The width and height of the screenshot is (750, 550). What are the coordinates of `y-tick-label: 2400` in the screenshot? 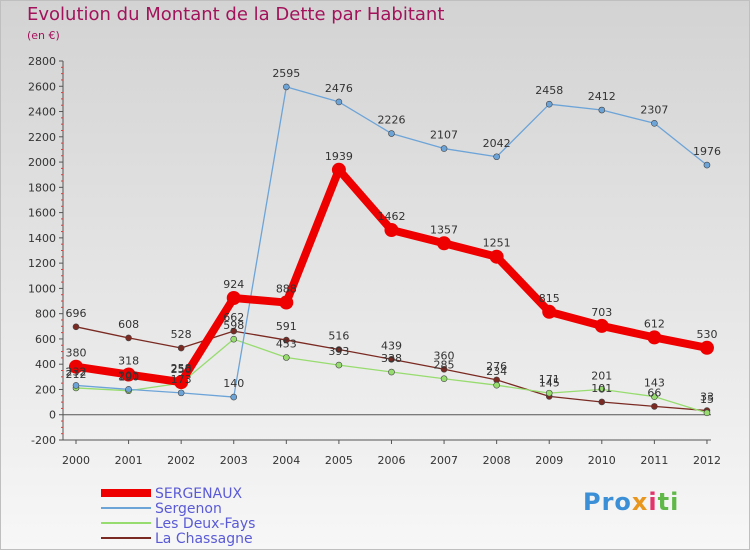 It's located at (42, 112).